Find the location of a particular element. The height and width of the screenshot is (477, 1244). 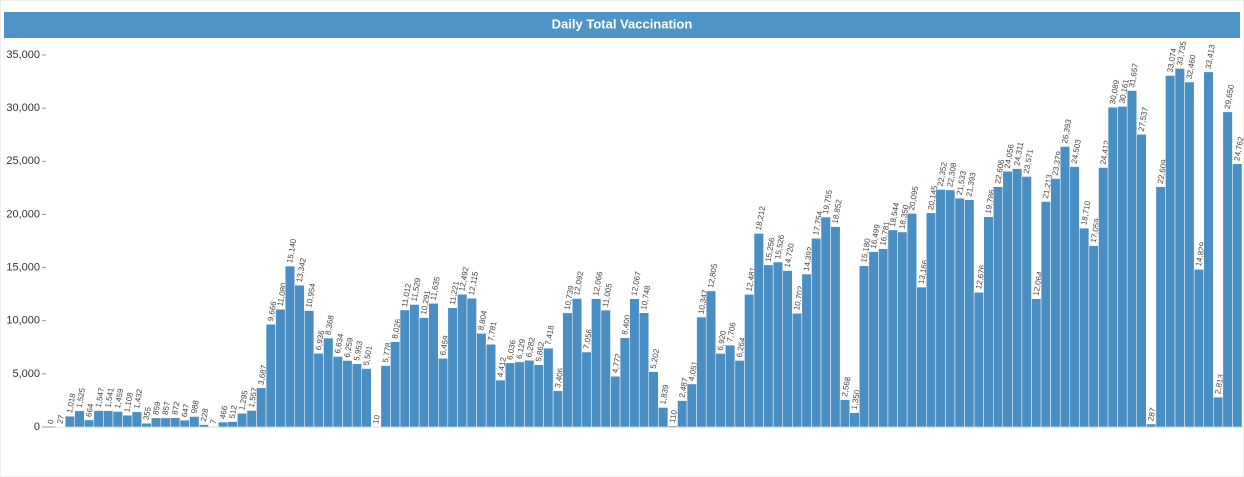

value-label: 32,460 is located at coordinates (1191, 67).